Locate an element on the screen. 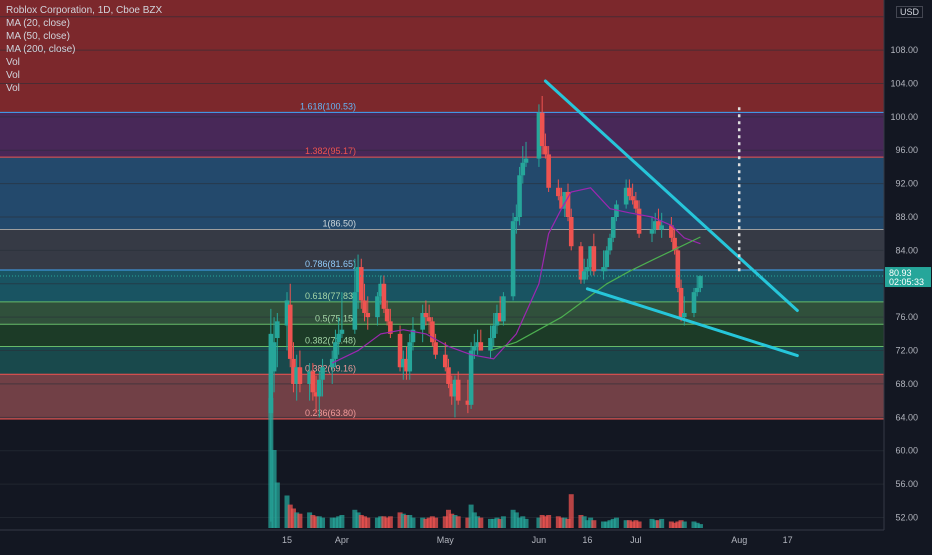 The image size is (932, 555). fib-label: 0.382(72.48) is located at coordinates (330, 341).